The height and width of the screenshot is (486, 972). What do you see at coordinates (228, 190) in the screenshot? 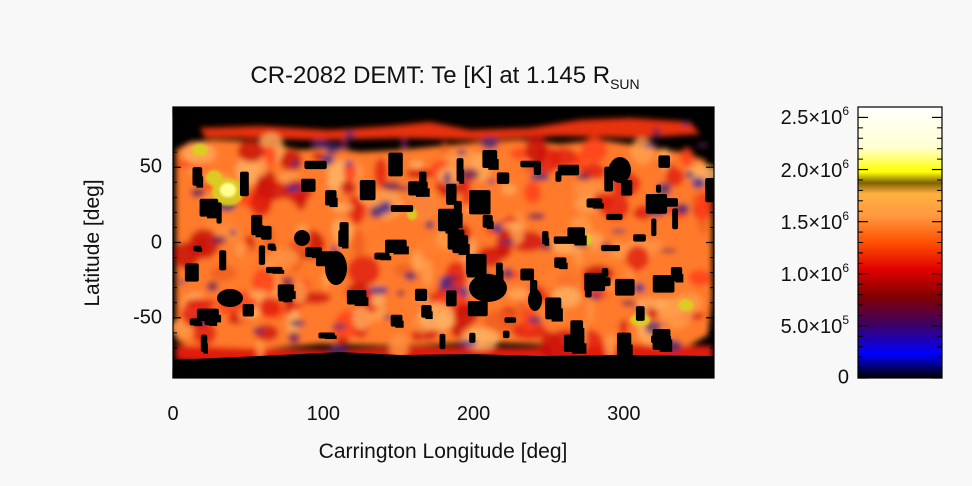
I see `hot-spot-core` at bounding box center [228, 190].